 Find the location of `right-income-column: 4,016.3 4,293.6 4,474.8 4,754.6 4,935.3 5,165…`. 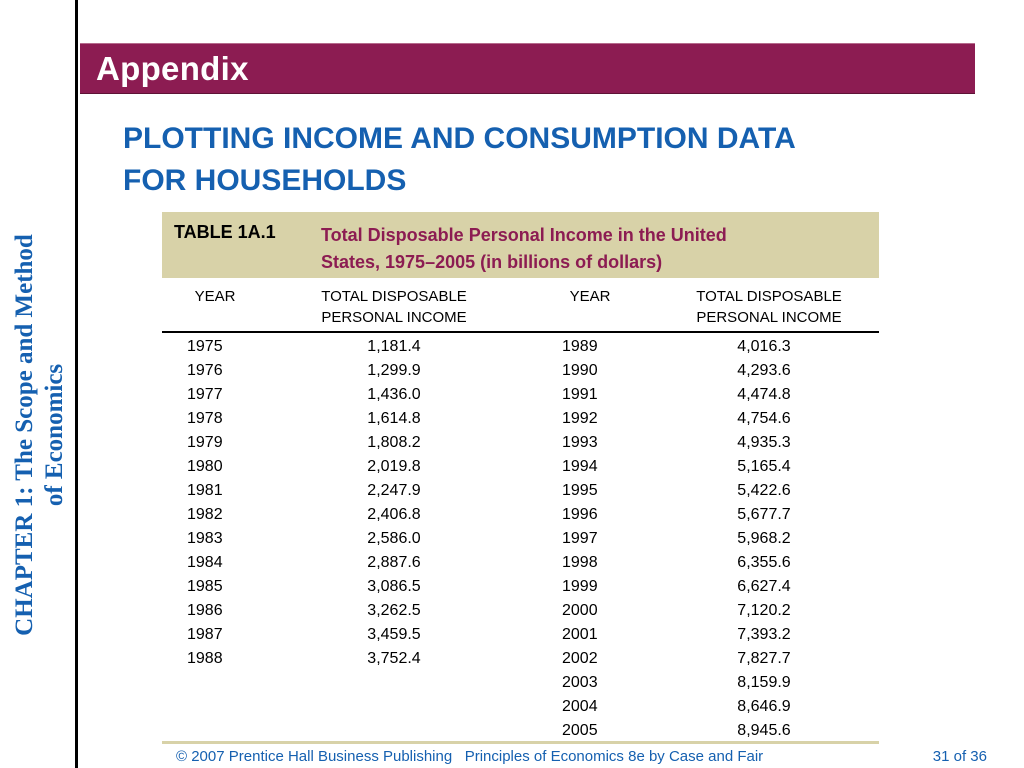

right-income-column: 4,016.3 4,293.6 4,474.8 4,754.6 4,935.3 5,165… is located at coordinates (764, 539).